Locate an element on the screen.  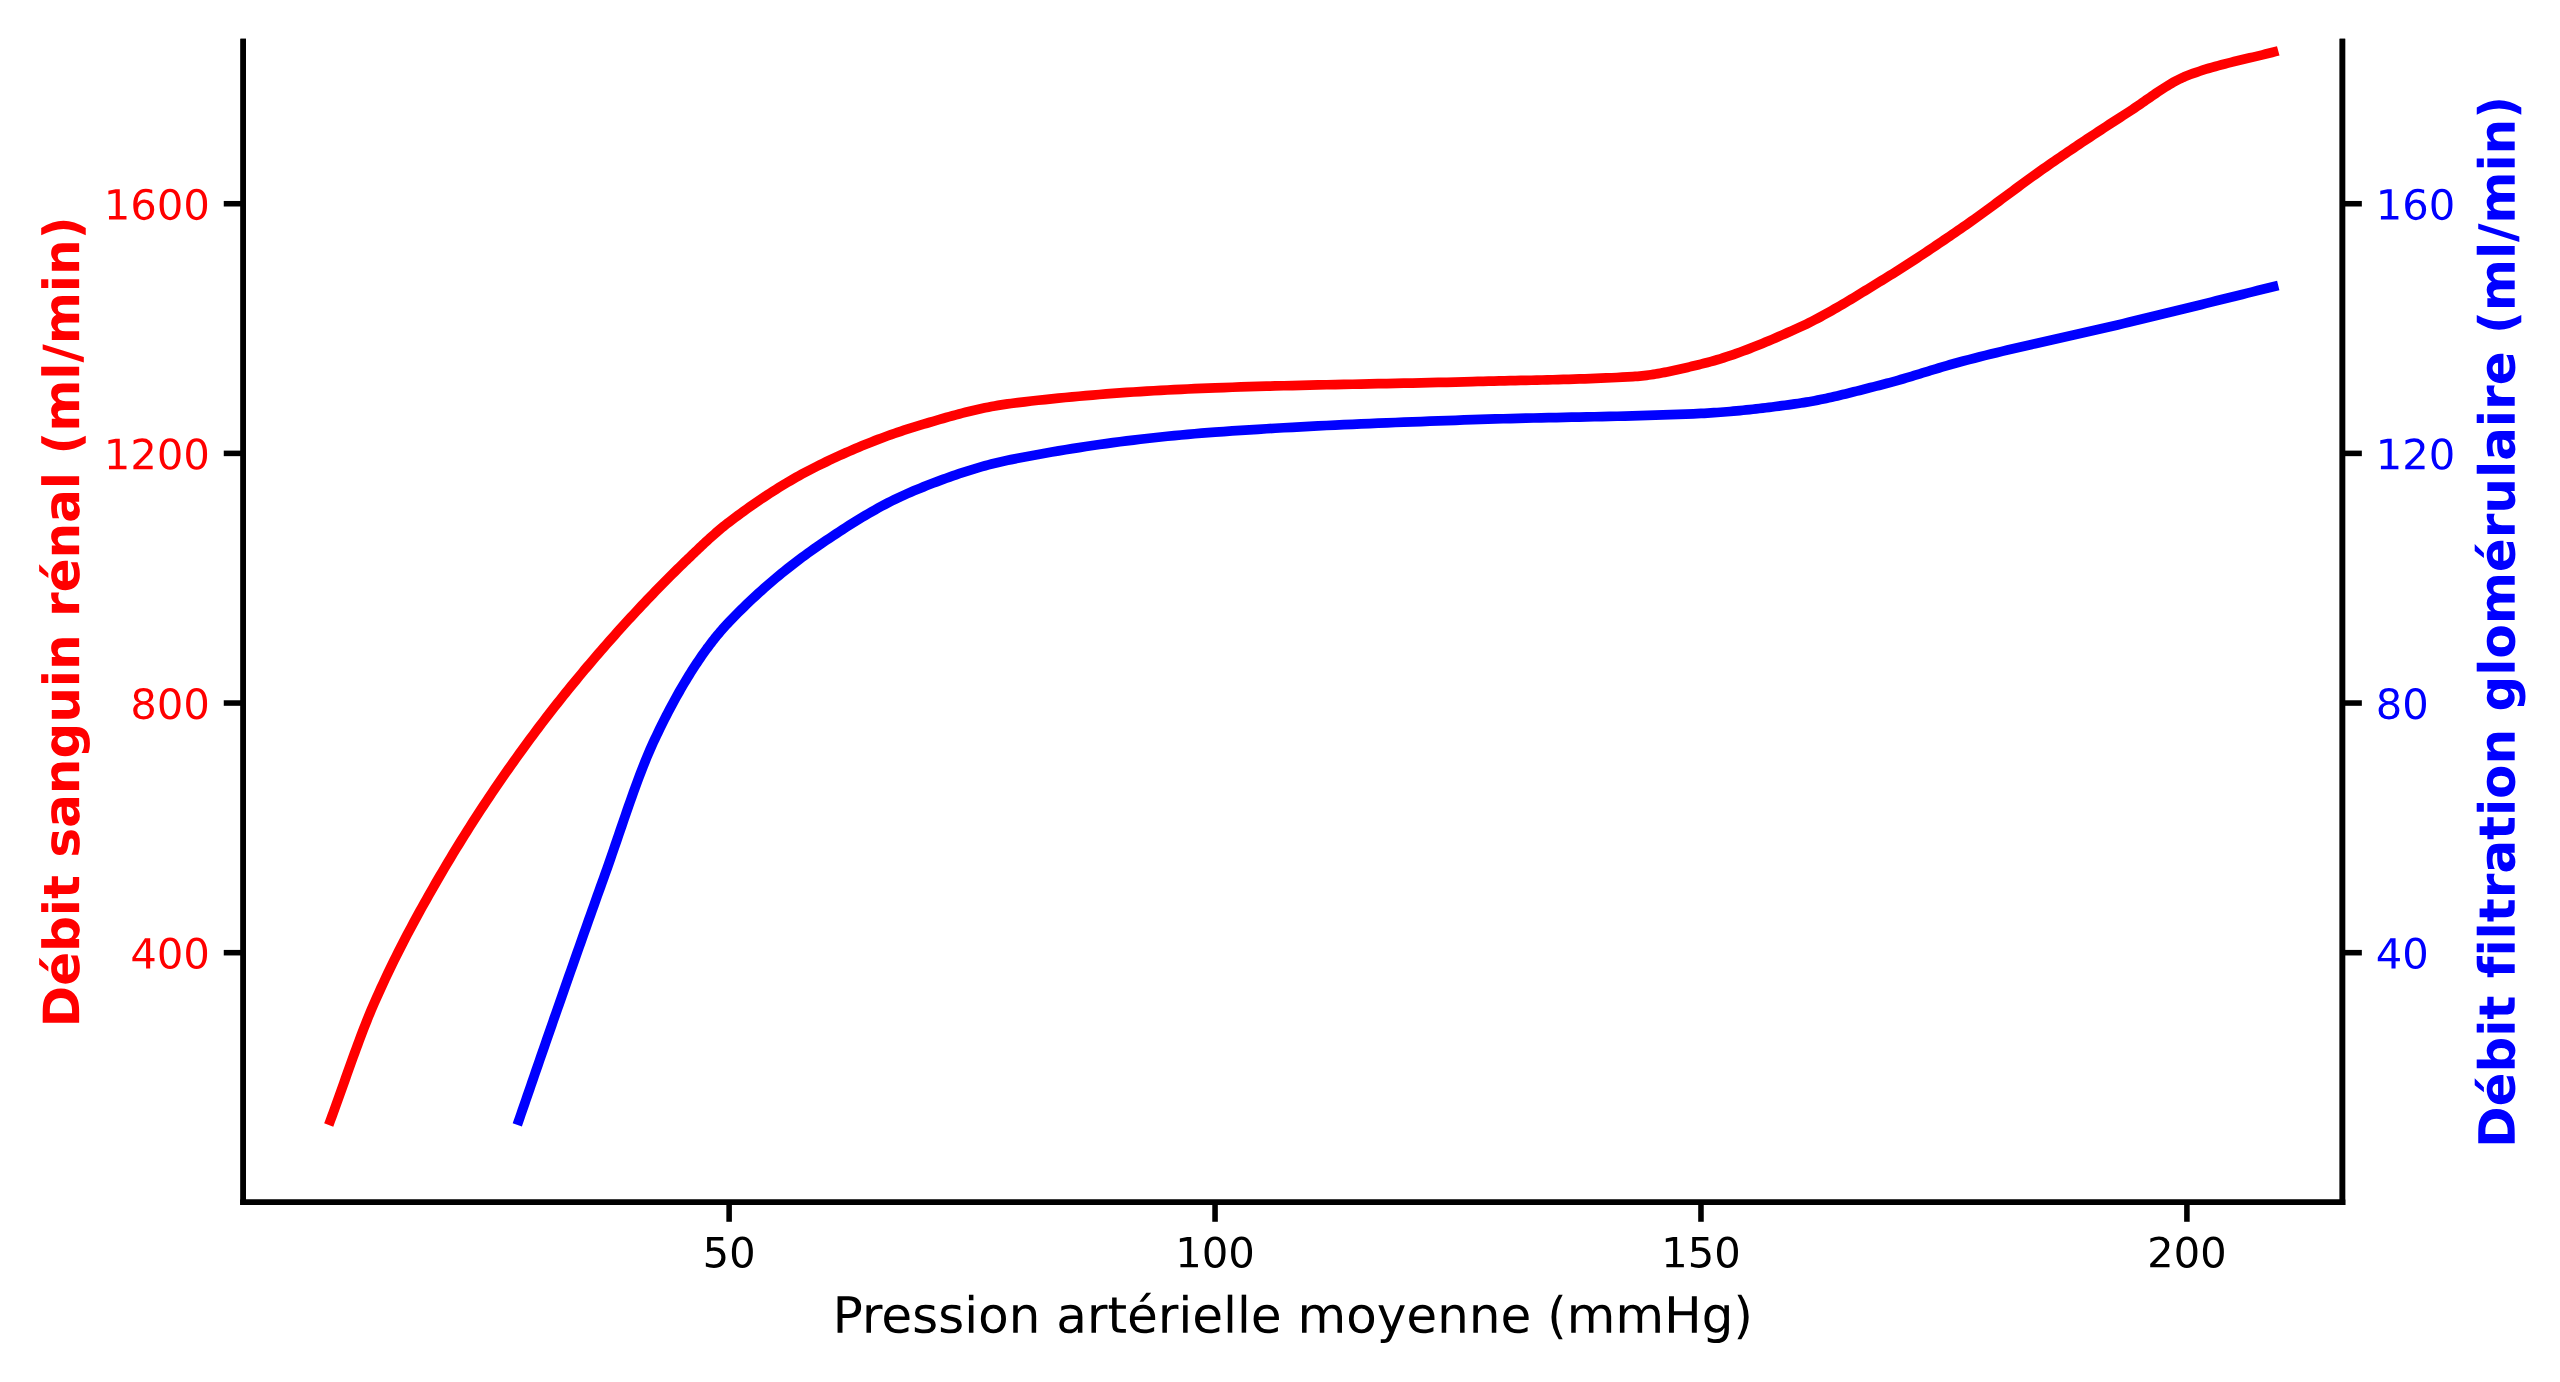
y2-tick-label: 120 is located at coordinates (2416, 454).